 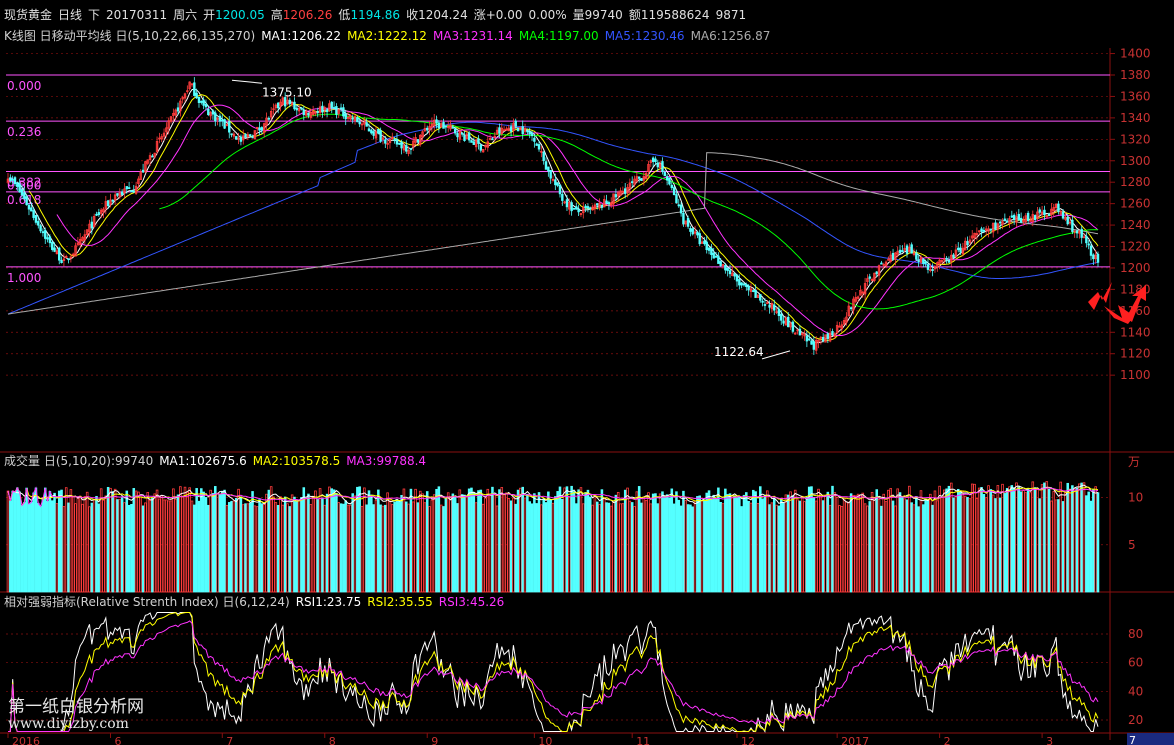 What do you see at coordinates (344, 15) in the screenshot?
I see `low-label: 低` at bounding box center [344, 15].